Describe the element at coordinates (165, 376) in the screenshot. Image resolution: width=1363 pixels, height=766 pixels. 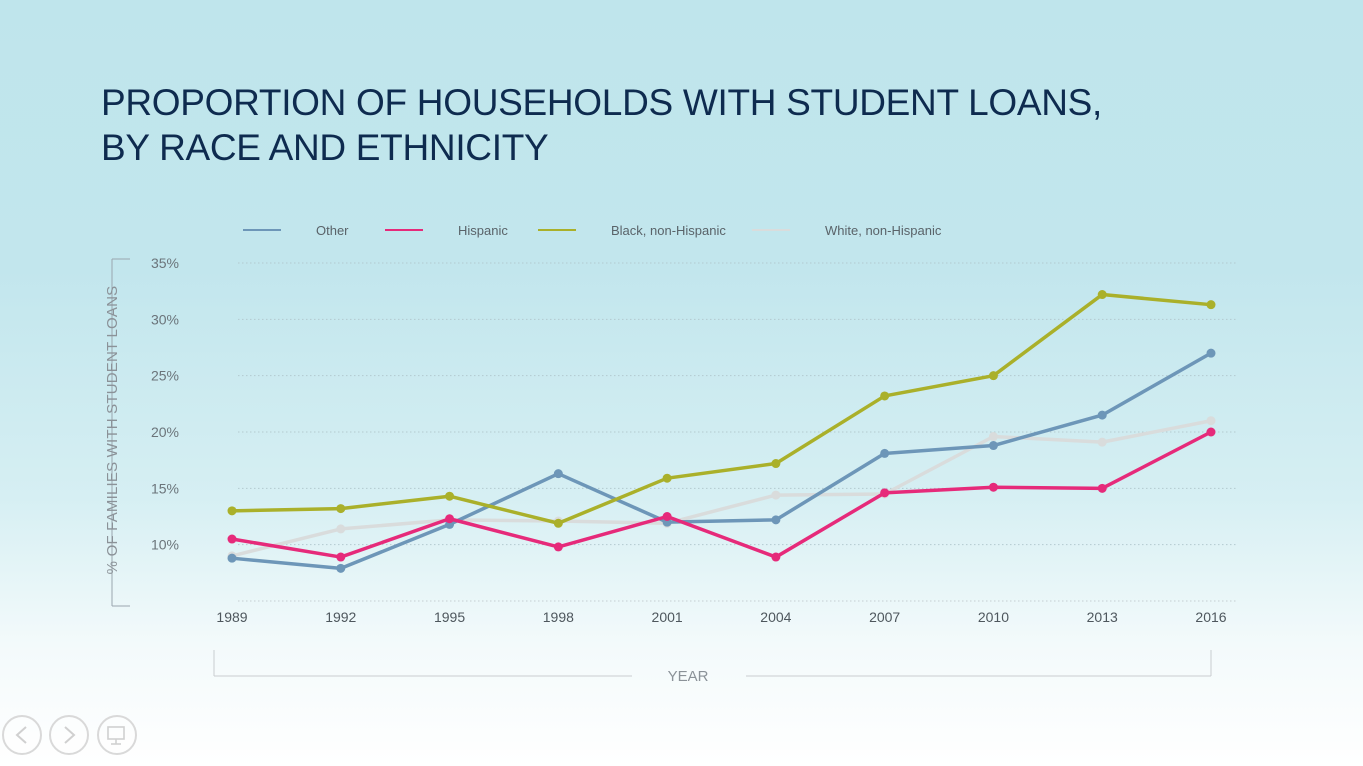
I see `y-tick-label: 25%` at that location.